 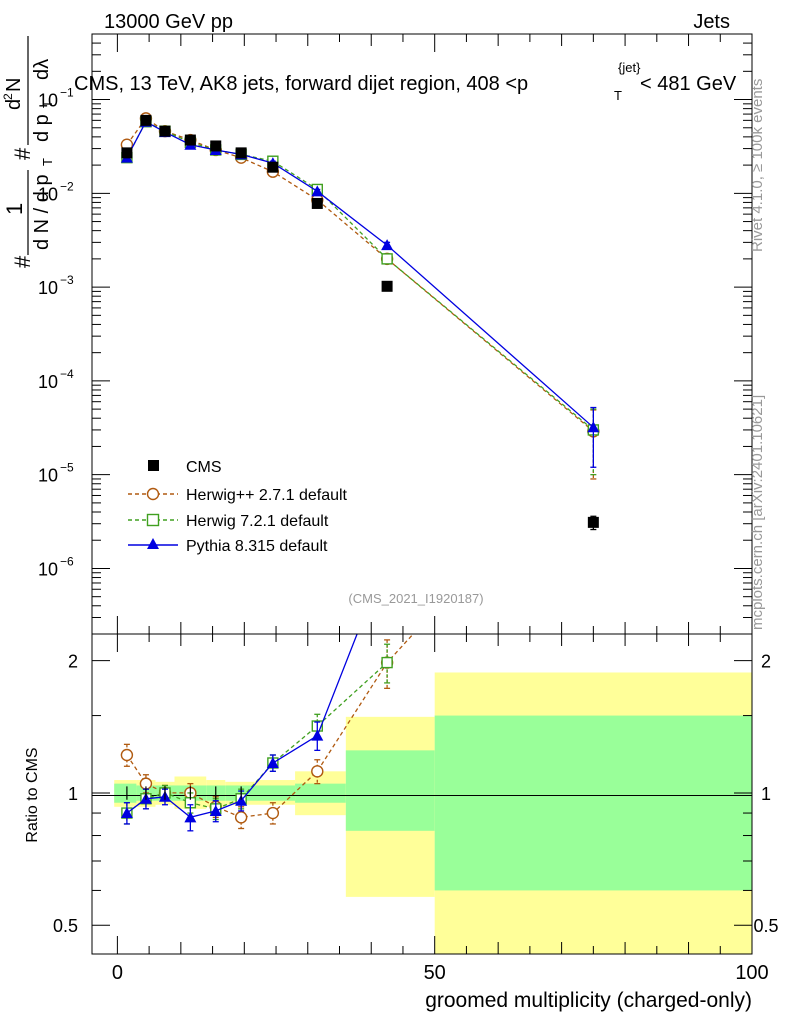 I want to click on ylabel-N: N, so click(x=14, y=85).